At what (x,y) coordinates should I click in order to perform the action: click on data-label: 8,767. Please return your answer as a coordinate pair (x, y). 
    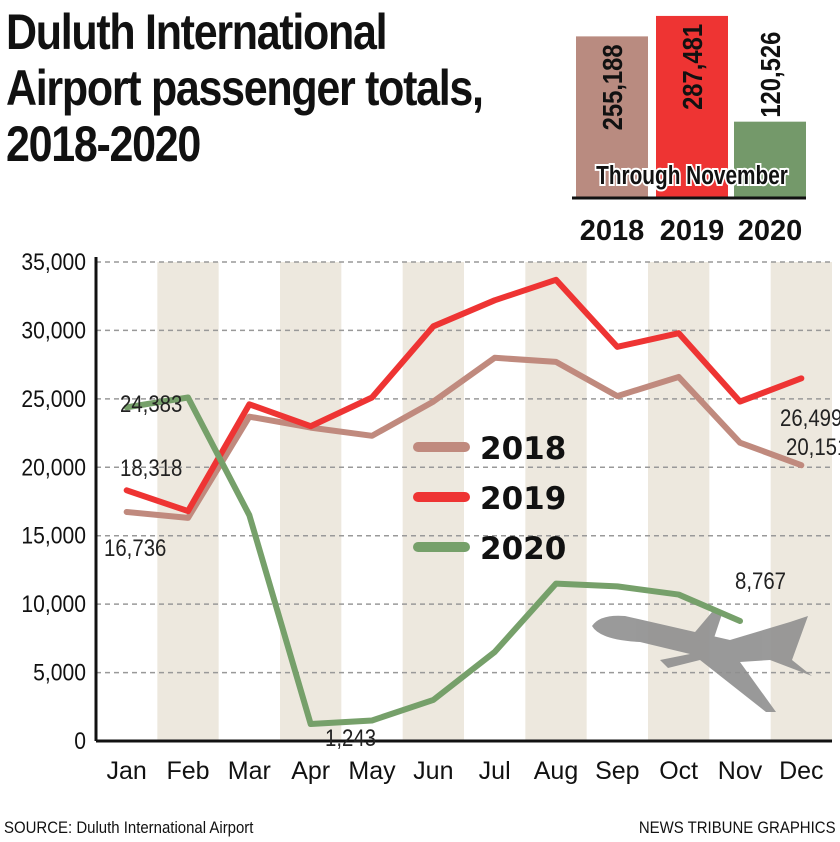
    Looking at the image, I should click on (760, 580).